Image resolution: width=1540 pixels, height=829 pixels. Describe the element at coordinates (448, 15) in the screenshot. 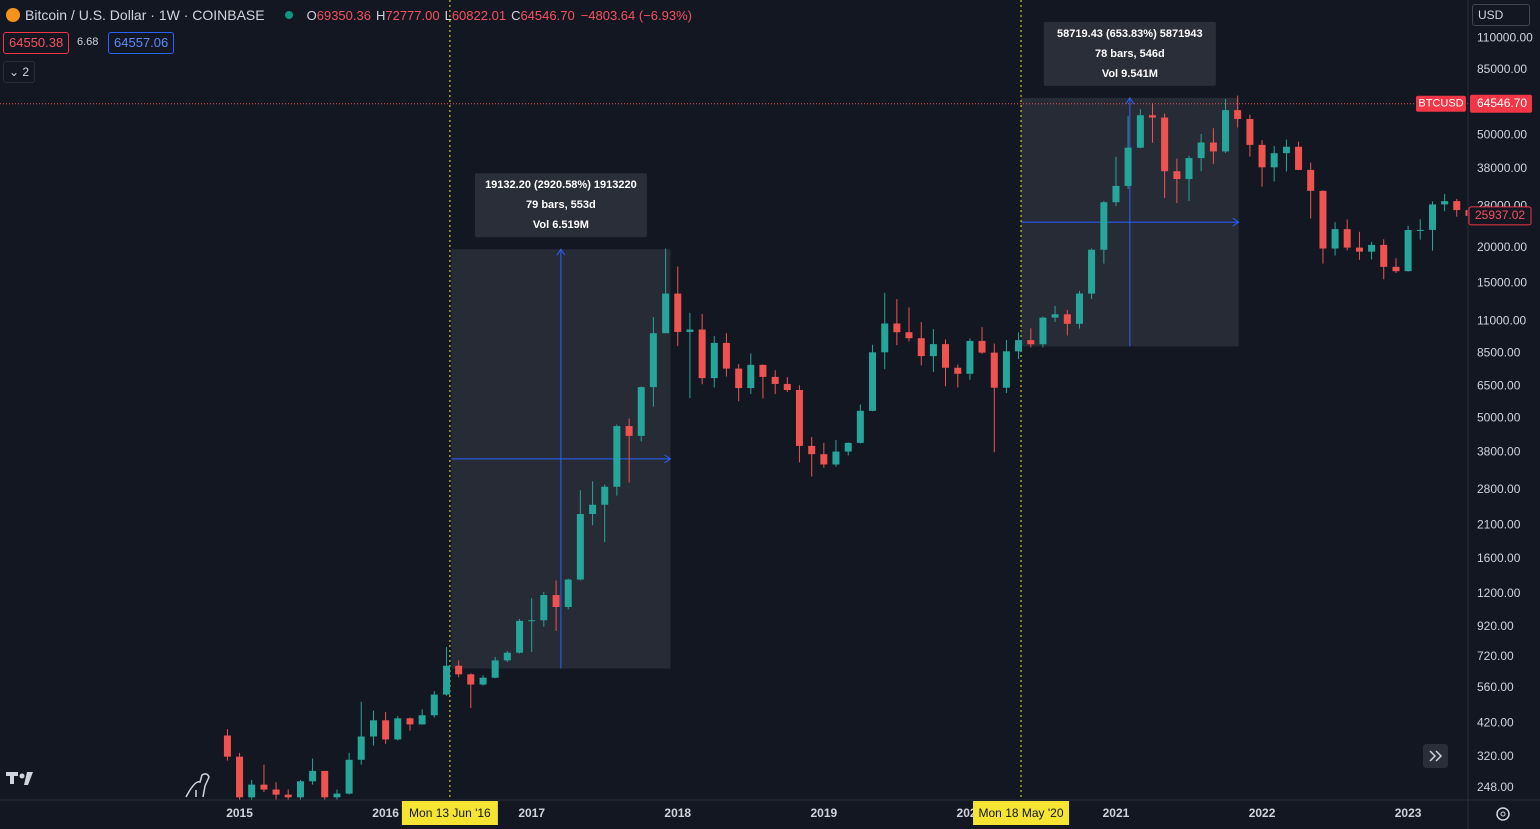

I see `ohlc-key: L` at that location.